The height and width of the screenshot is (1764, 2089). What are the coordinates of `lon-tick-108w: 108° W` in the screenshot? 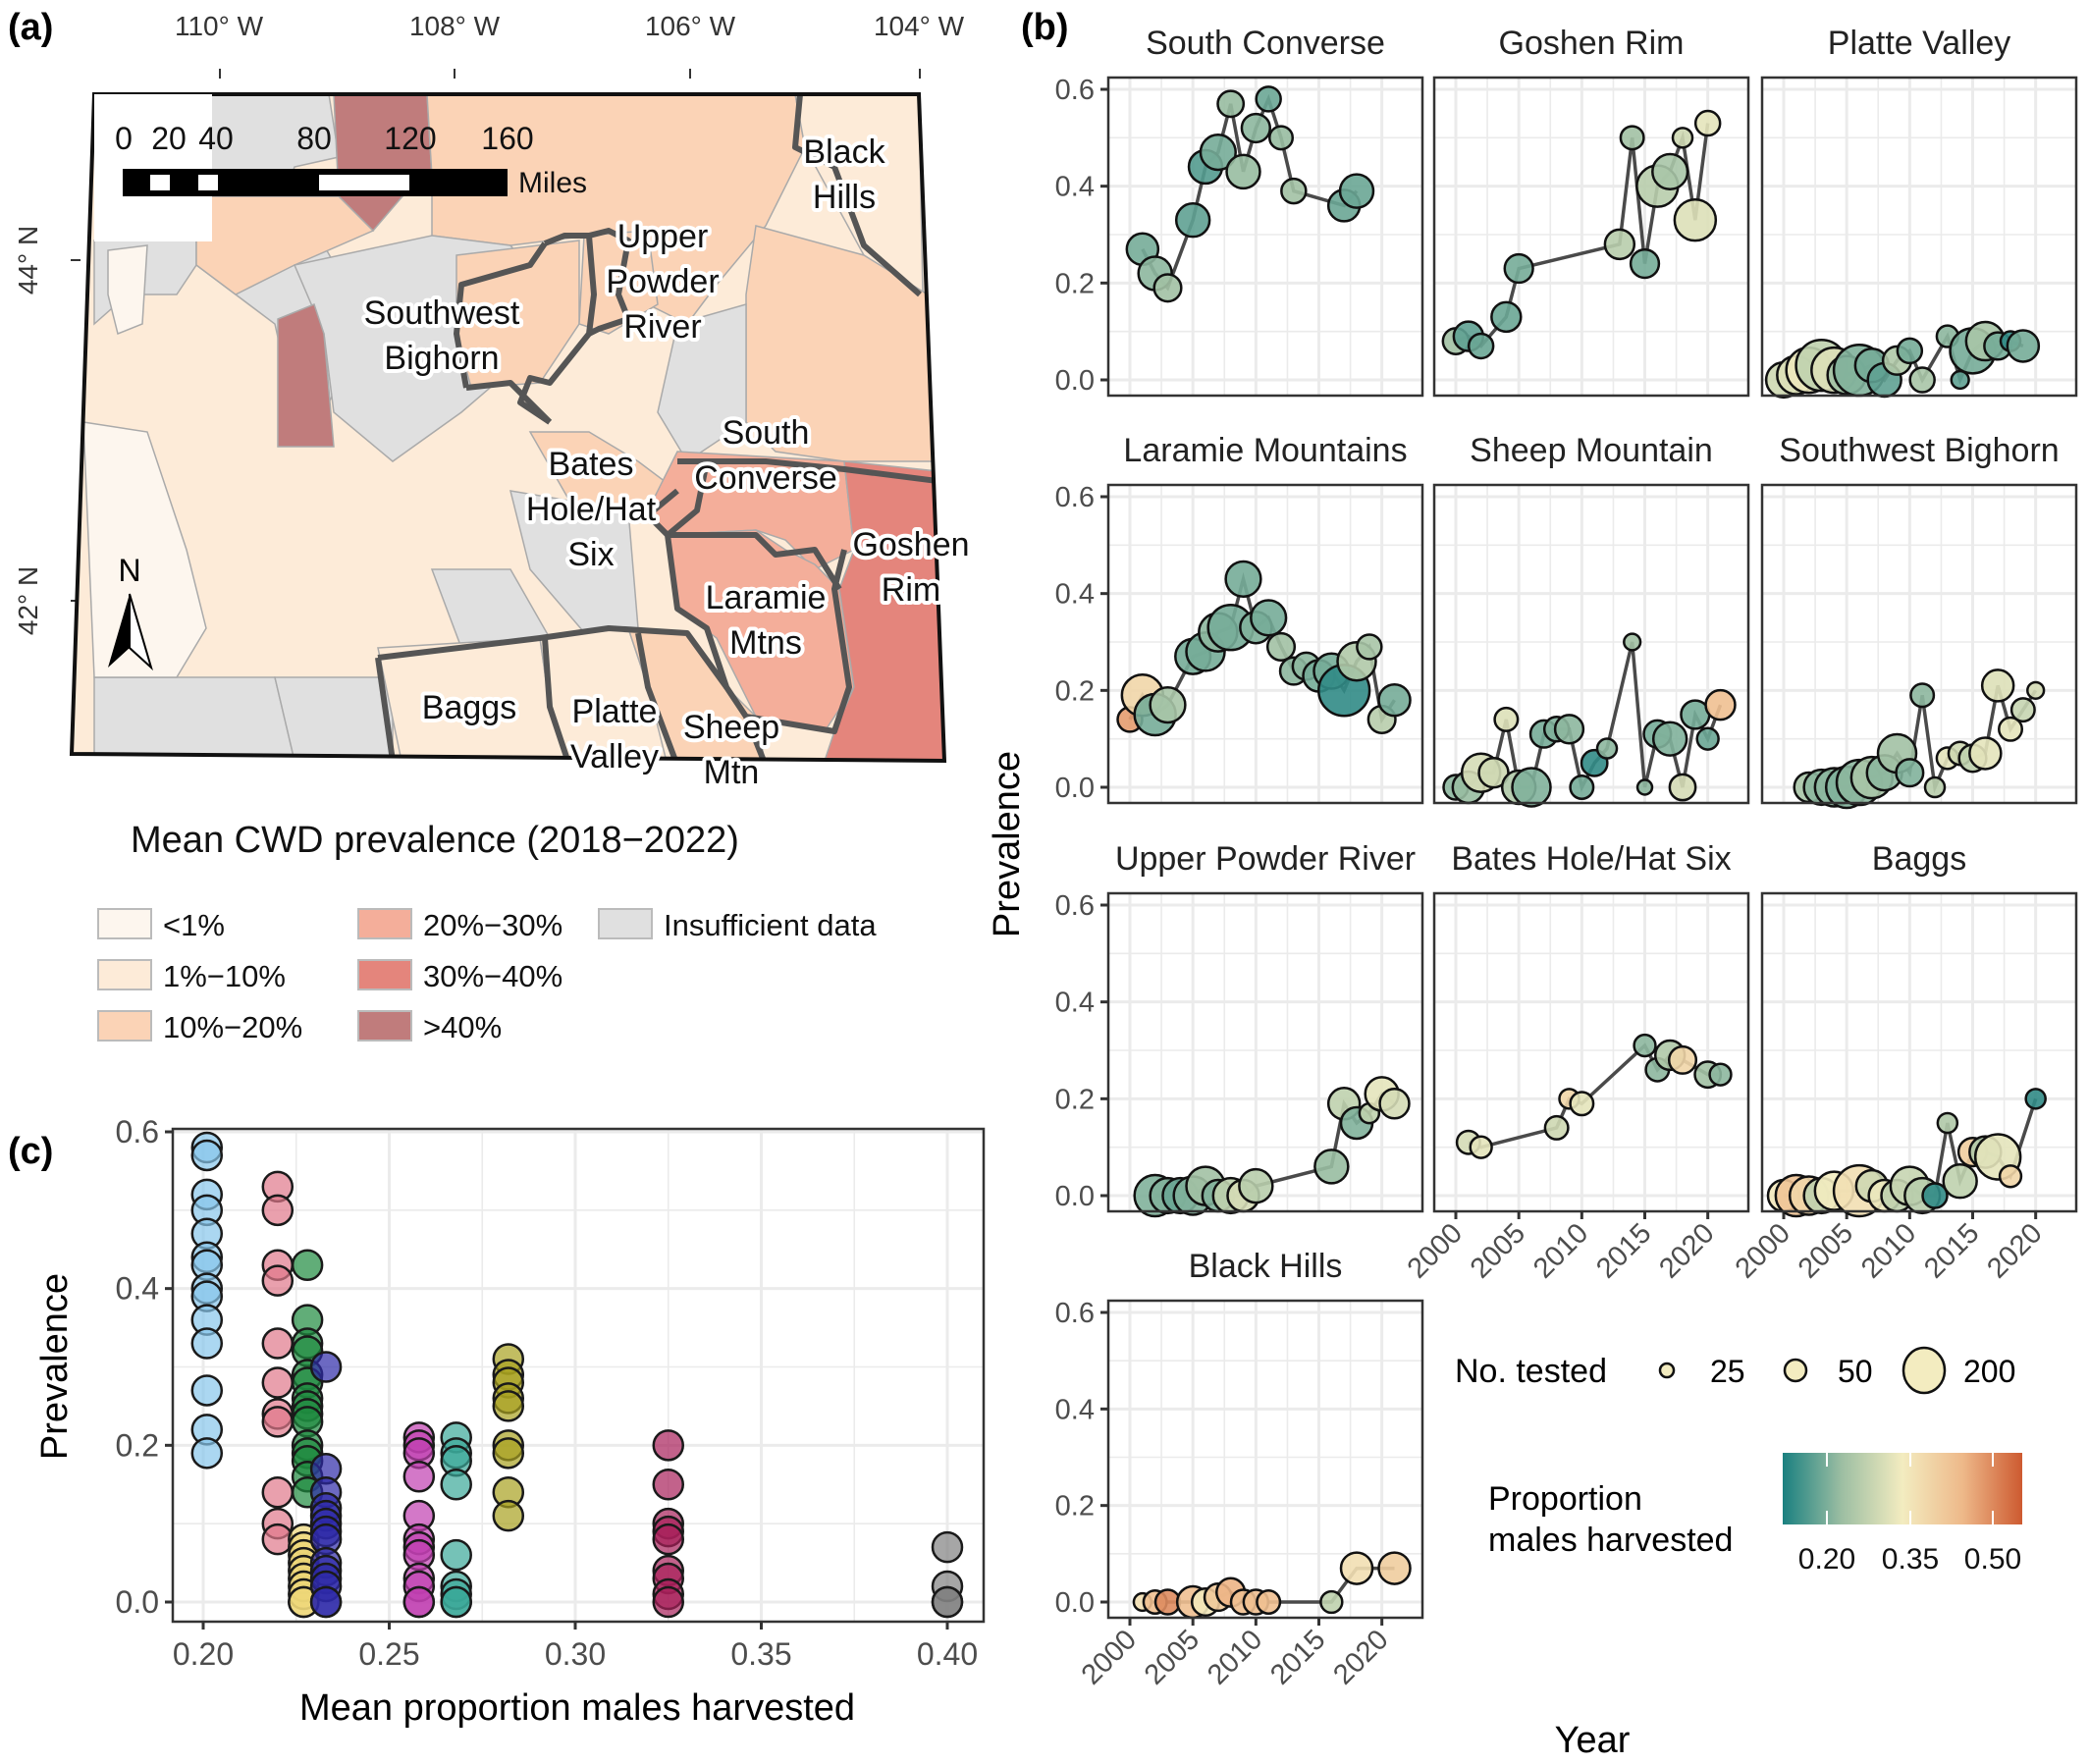 It's located at (455, 26).